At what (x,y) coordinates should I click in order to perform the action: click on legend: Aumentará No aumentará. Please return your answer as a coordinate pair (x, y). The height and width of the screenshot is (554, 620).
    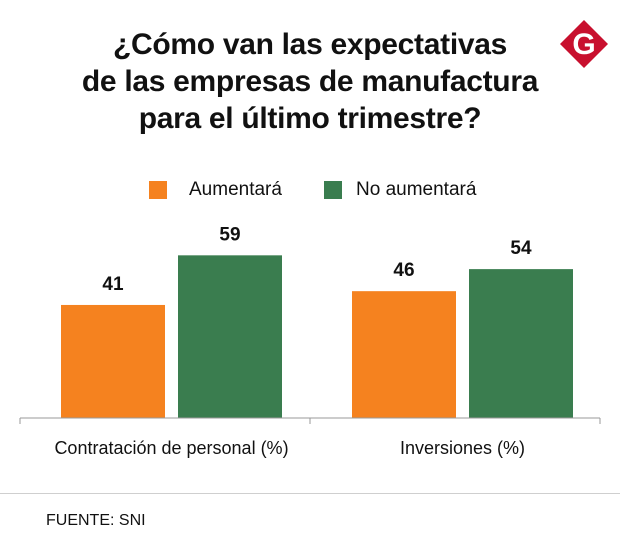
    Looking at the image, I should click on (310, 190).